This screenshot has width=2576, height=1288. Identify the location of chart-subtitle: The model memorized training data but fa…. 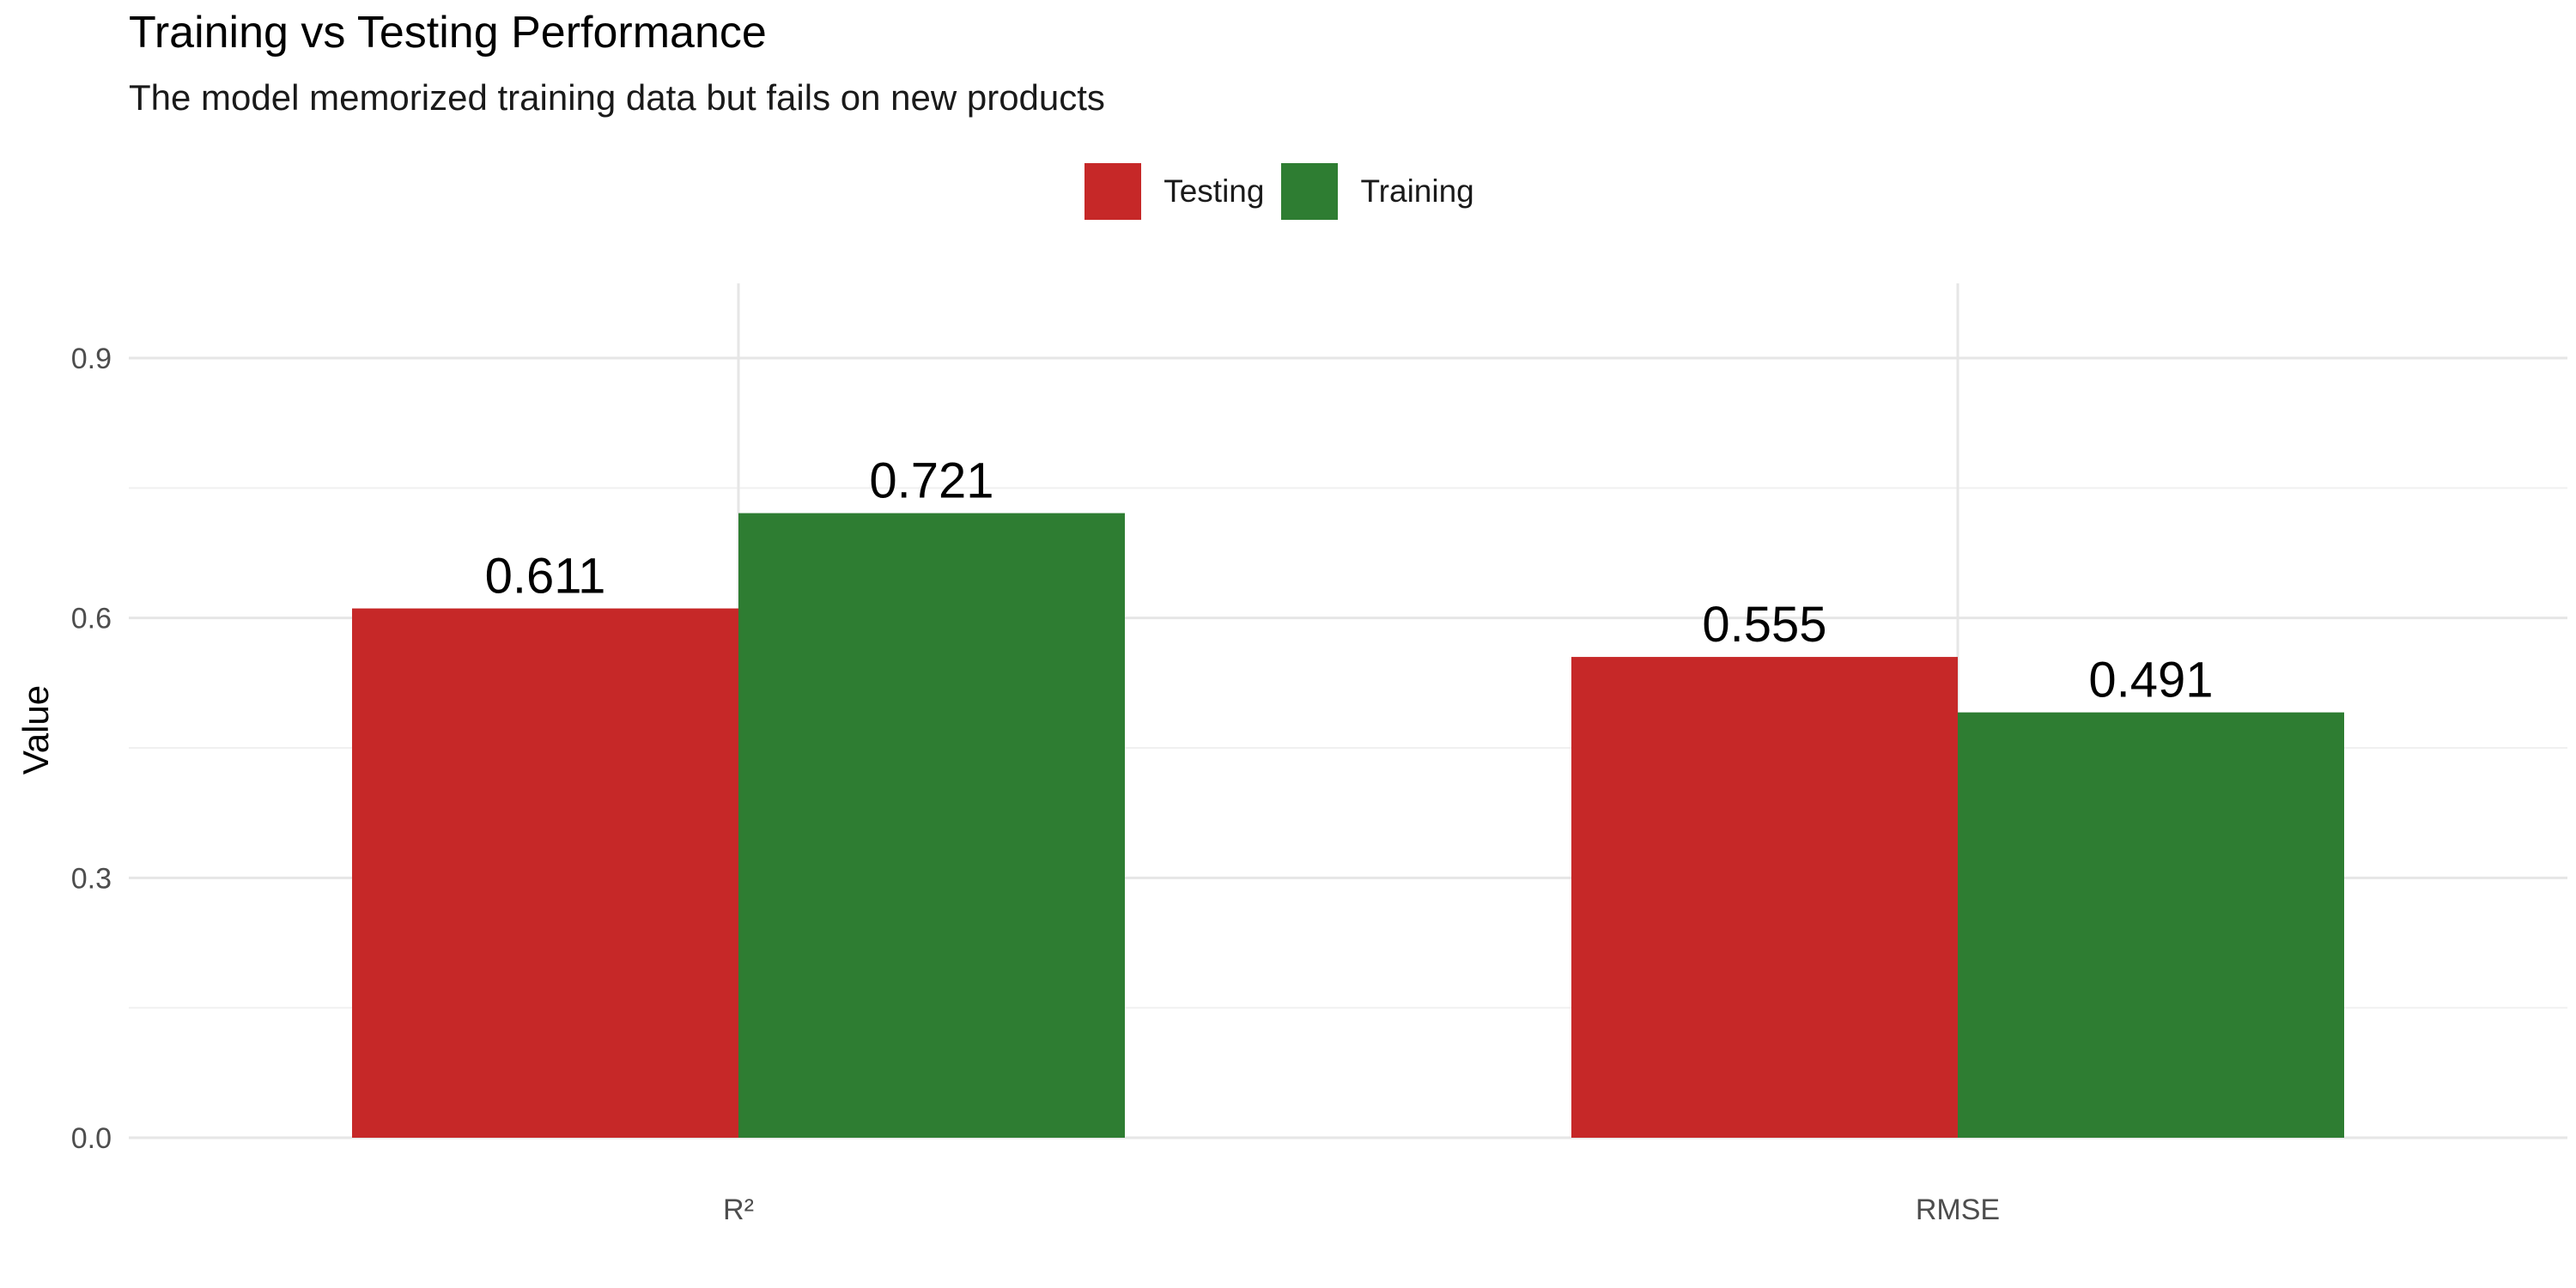
(617, 98).